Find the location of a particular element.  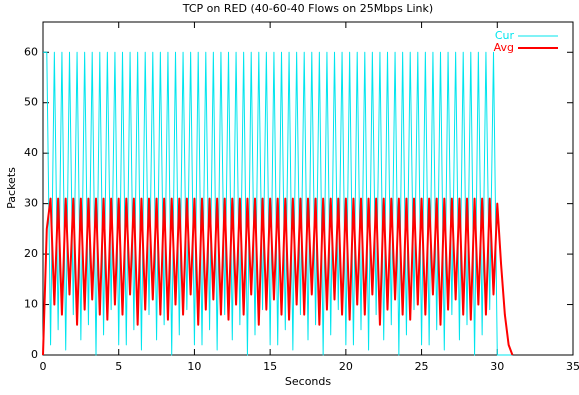

x-tick-label: 25 is located at coordinates (422, 366).